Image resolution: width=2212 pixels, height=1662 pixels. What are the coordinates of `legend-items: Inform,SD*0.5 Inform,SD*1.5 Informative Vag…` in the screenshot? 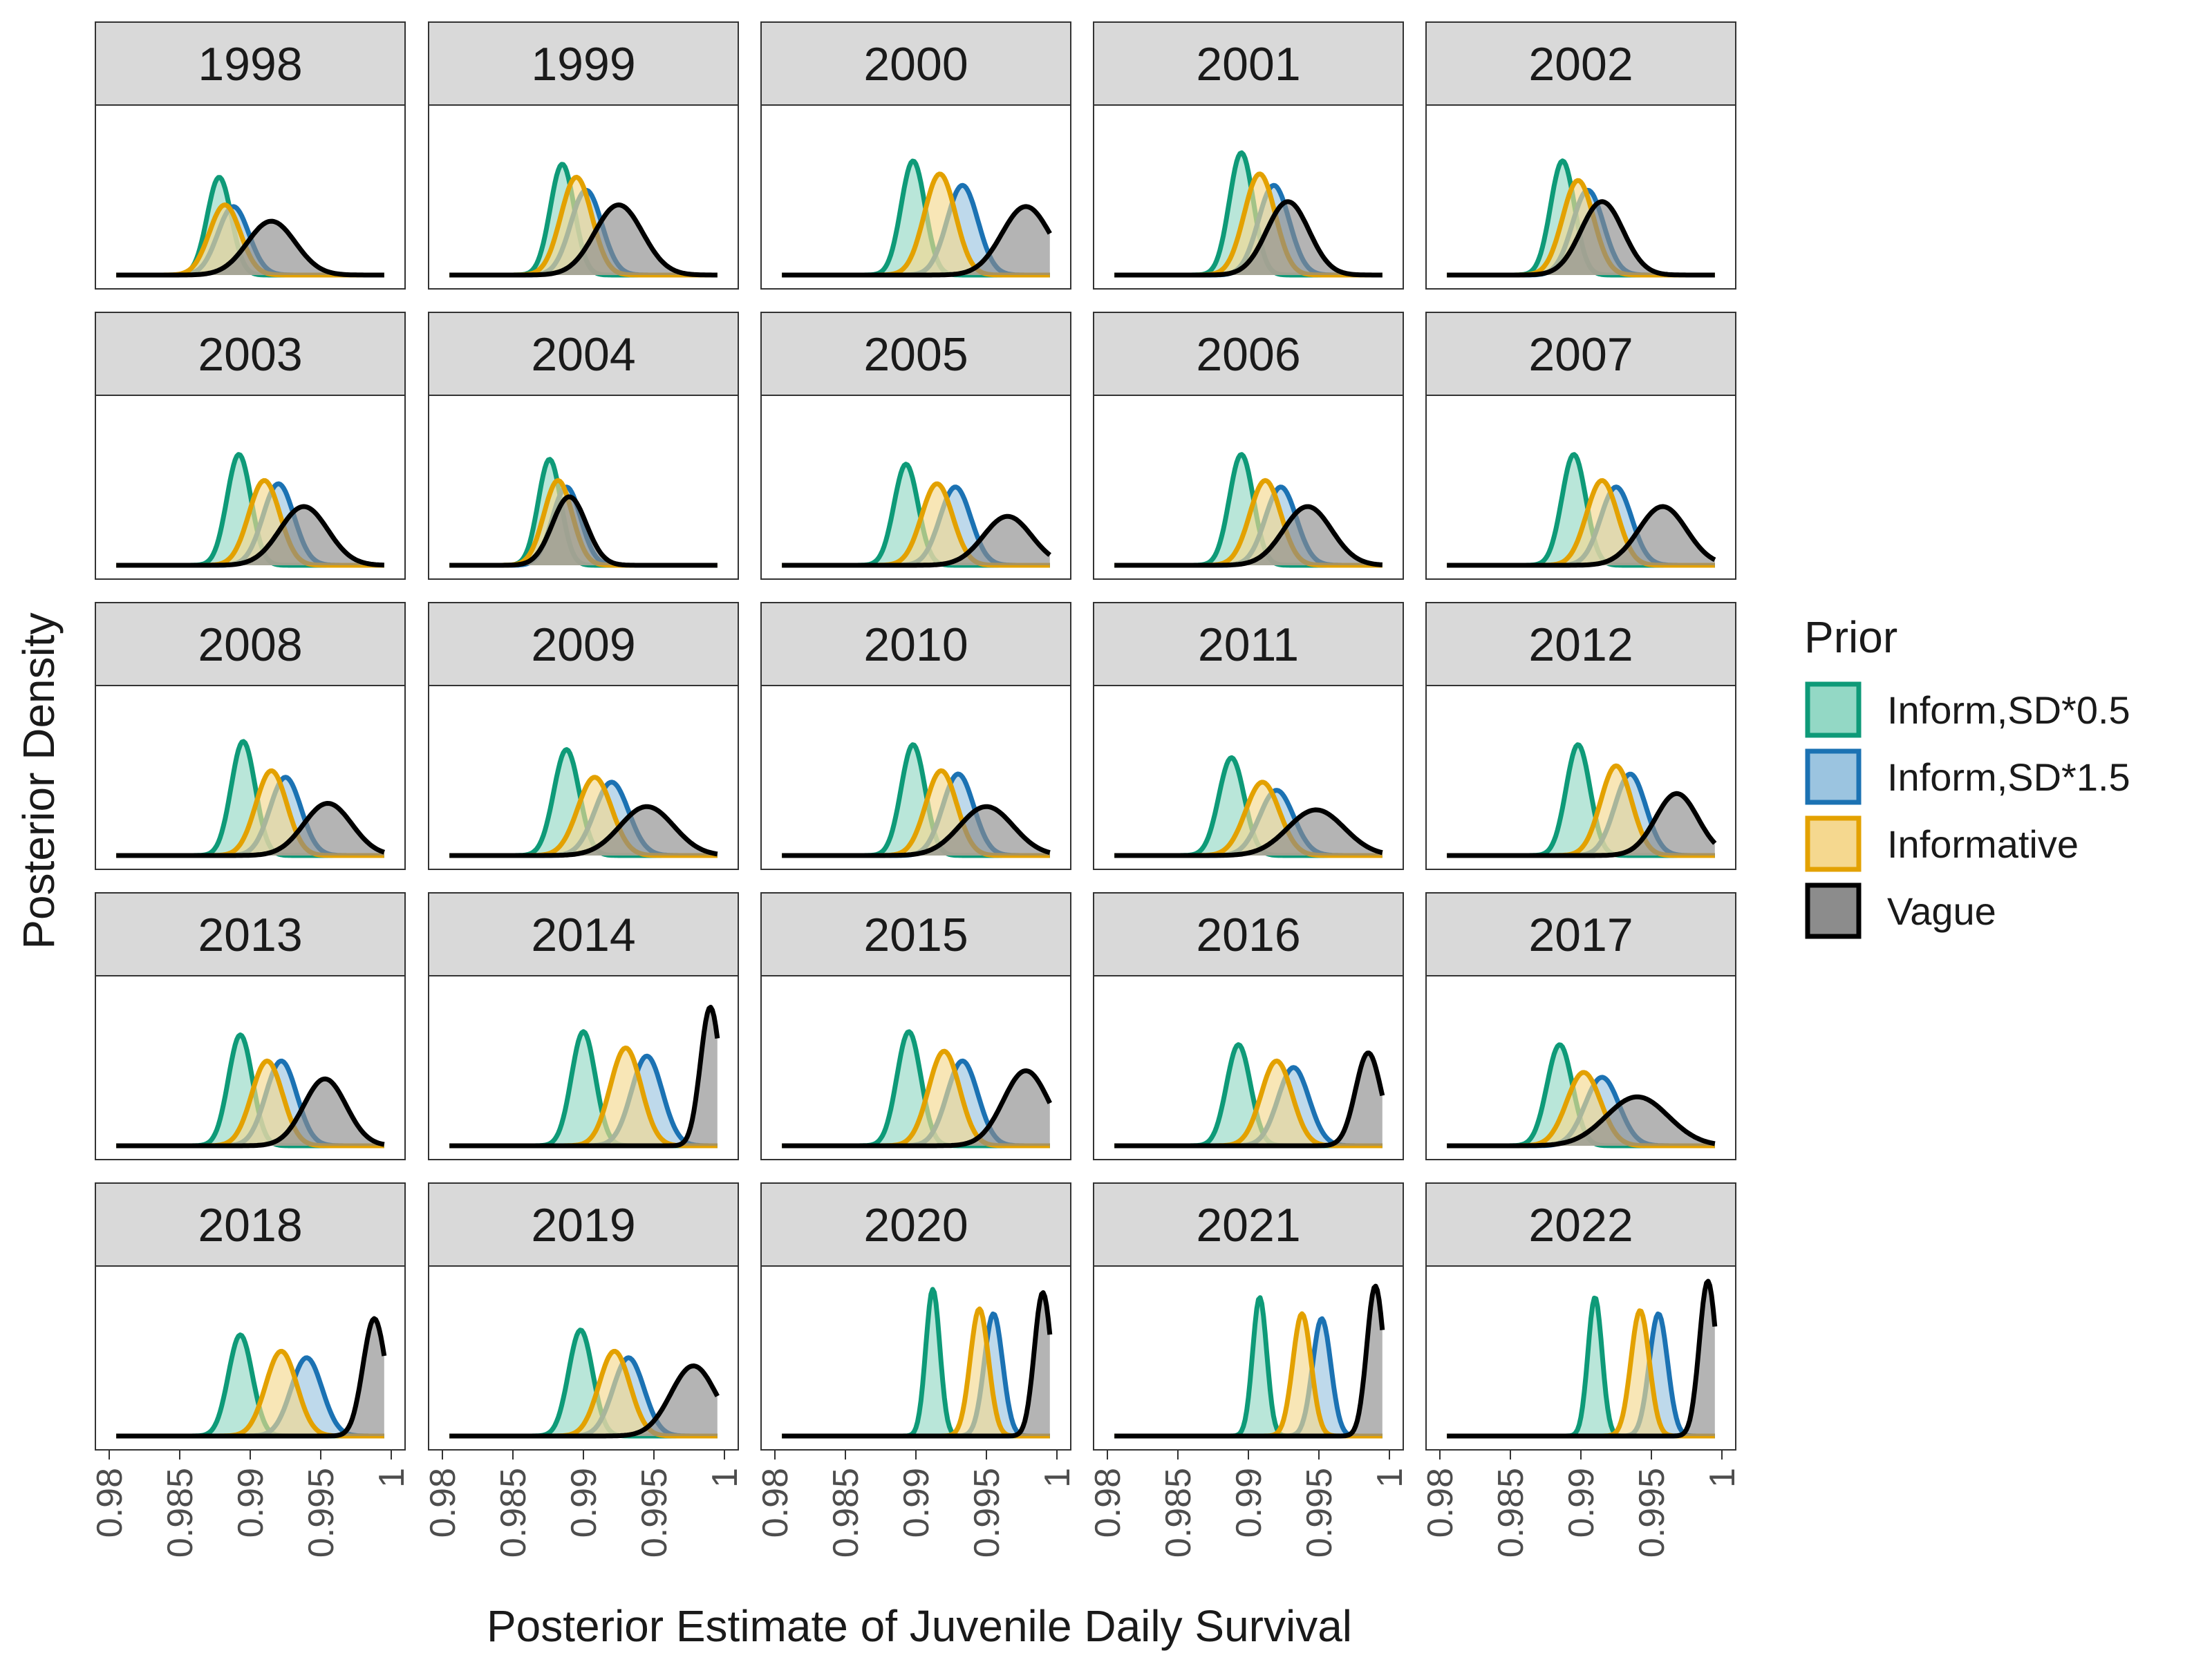 It's located at (1967, 810).